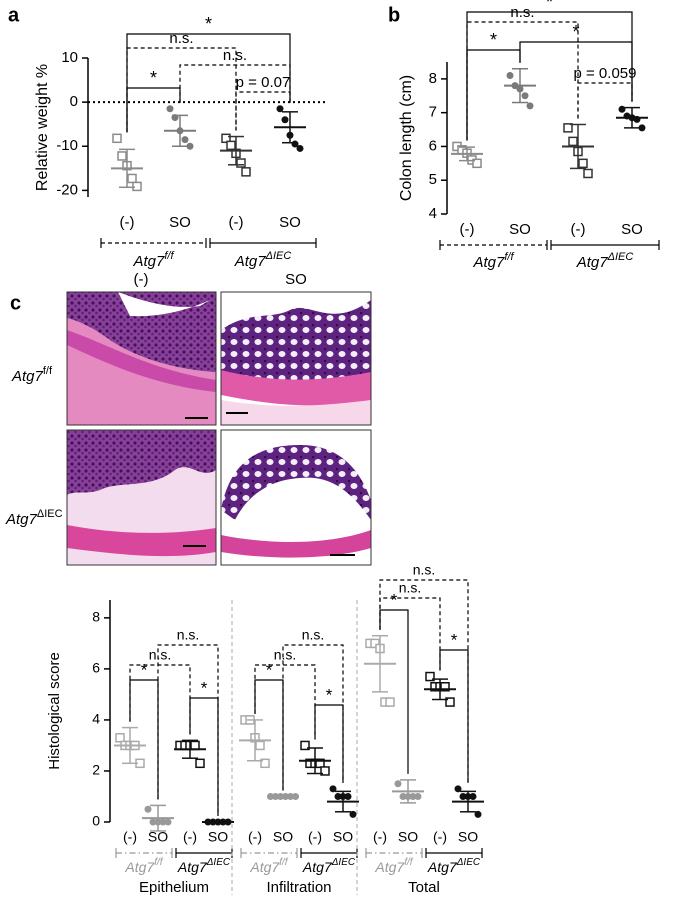  I want to click on y-tick-label: 4, so click(433, 213).